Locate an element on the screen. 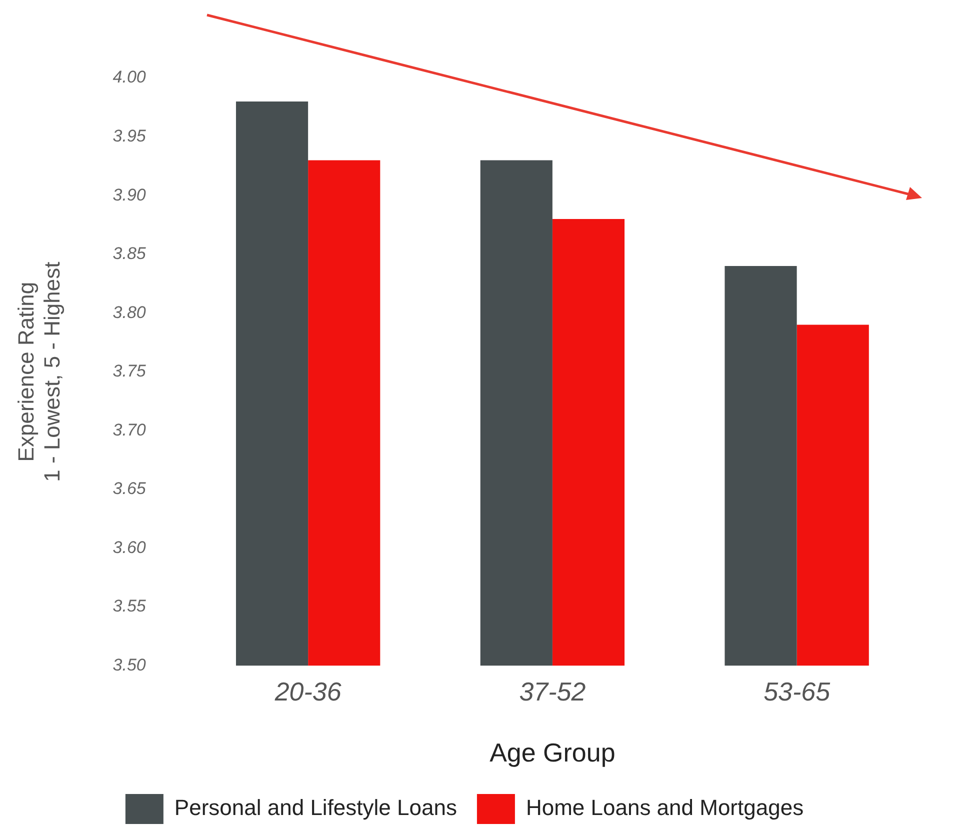 The height and width of the screenshot is (839, 964). y-tick-label: 3.75 is located at coordinates (129, 371).